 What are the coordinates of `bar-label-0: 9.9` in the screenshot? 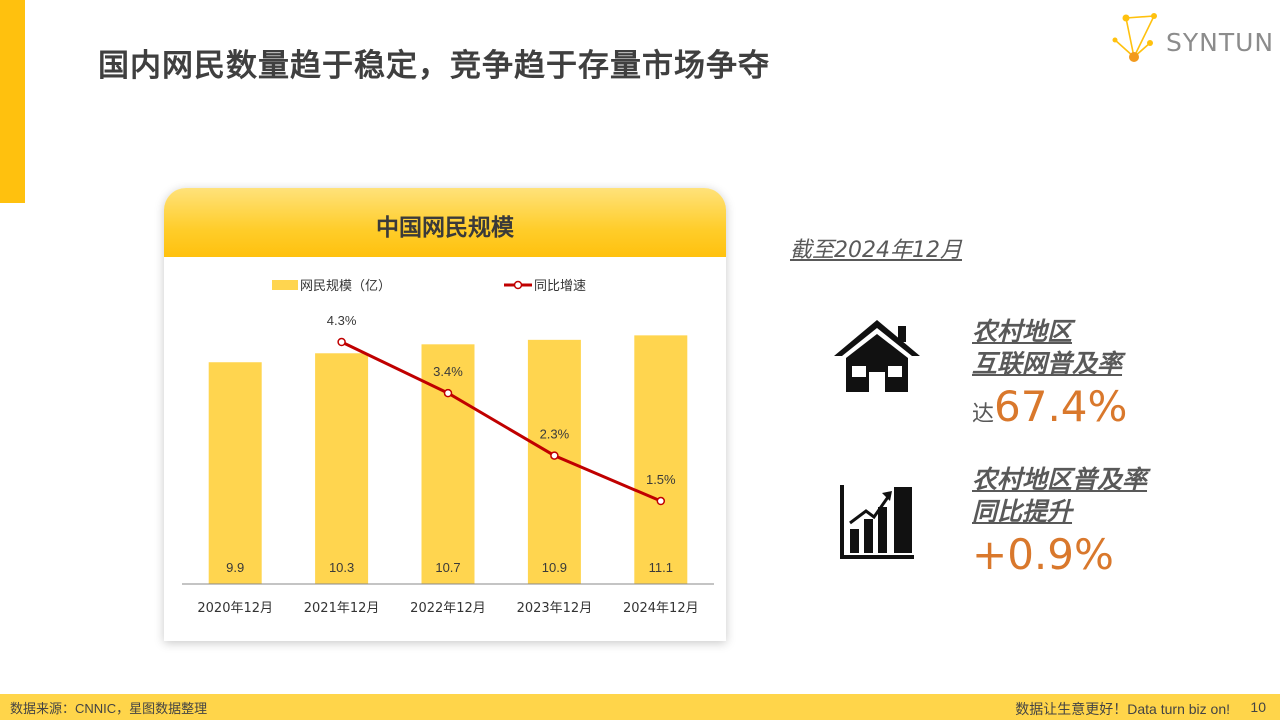 It's located at (235, 567).